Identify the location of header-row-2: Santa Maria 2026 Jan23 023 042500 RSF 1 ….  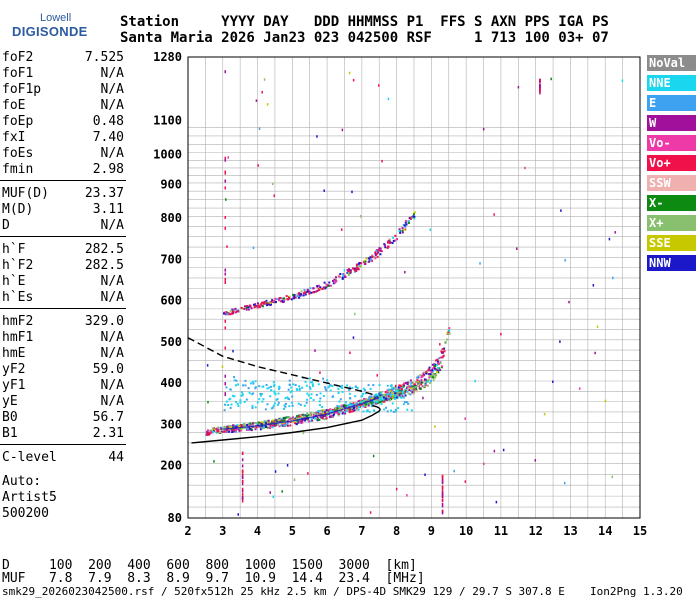
(364, 38).